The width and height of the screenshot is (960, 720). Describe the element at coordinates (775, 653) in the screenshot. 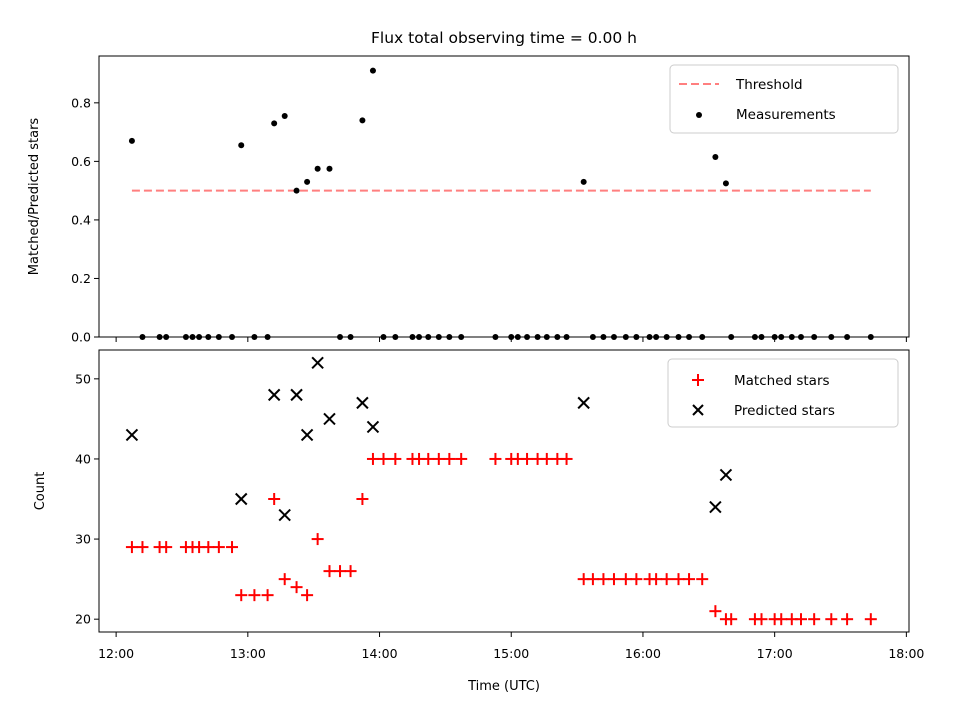

I see `x-tick-label: 17:00` at that location.